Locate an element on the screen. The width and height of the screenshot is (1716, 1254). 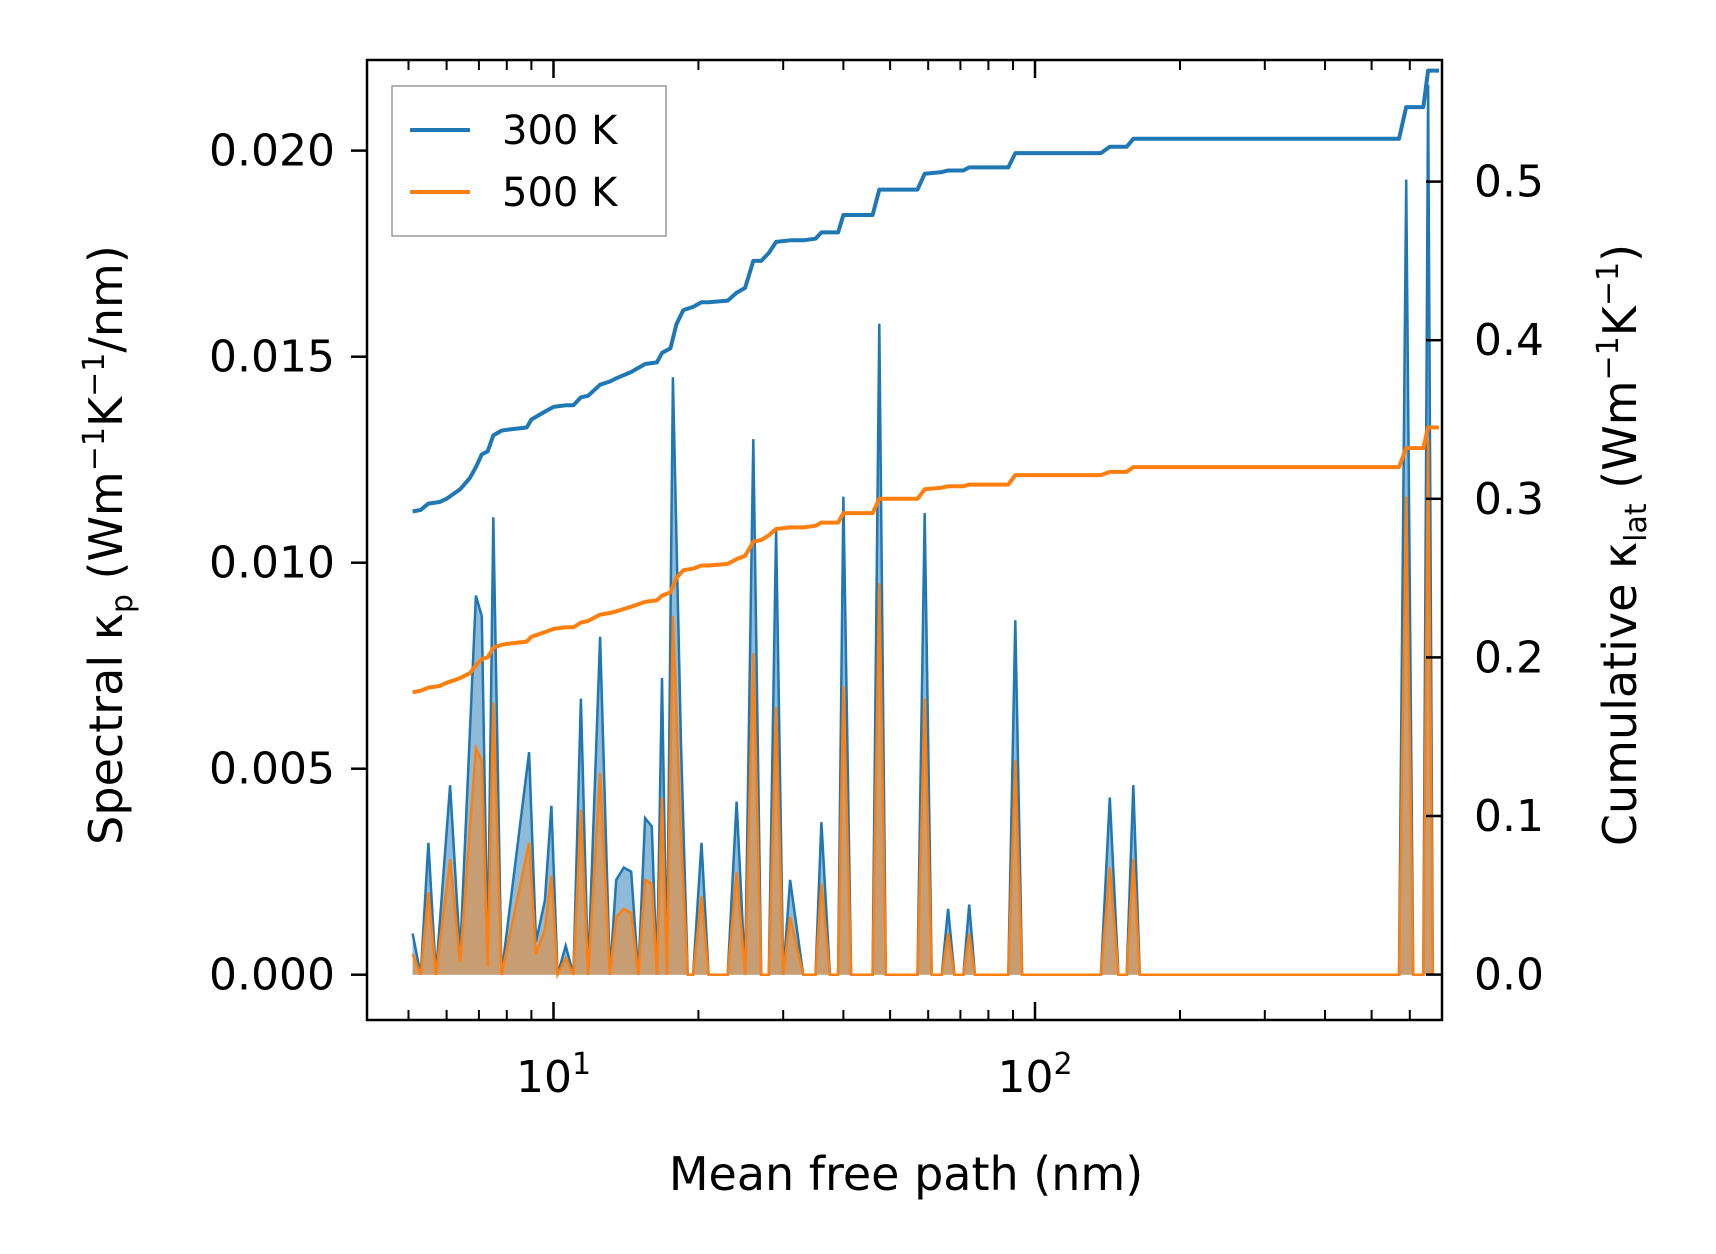
y-left-ticks: 0.000 0.005 0.010 0.015 0.020 is located at coordinates (288, 563).